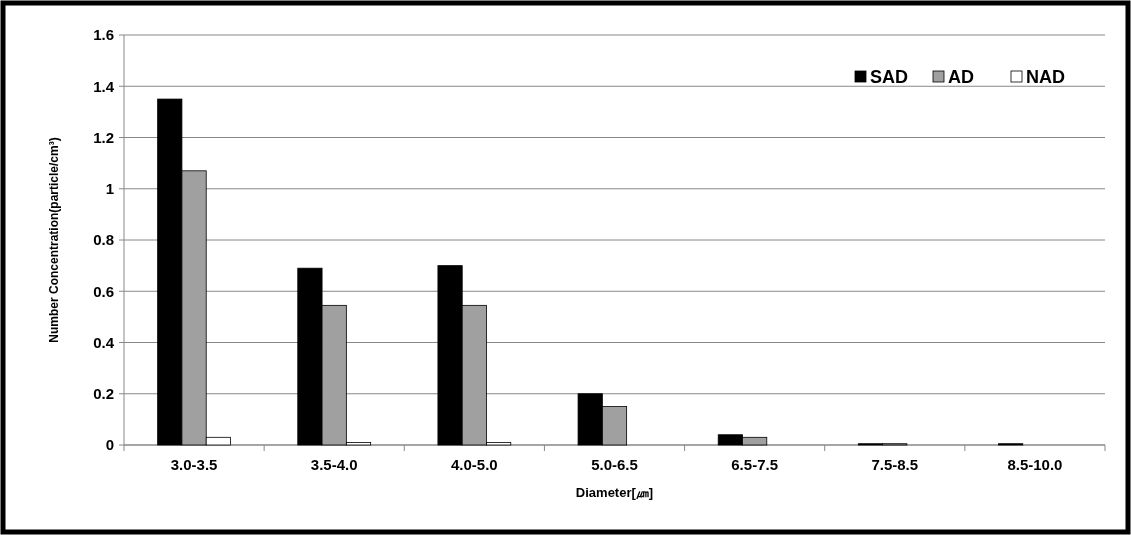 This screenshot has height=535, width=1131. I want to click on x-axis-title: Diameter[㎛], so click(614, 492).